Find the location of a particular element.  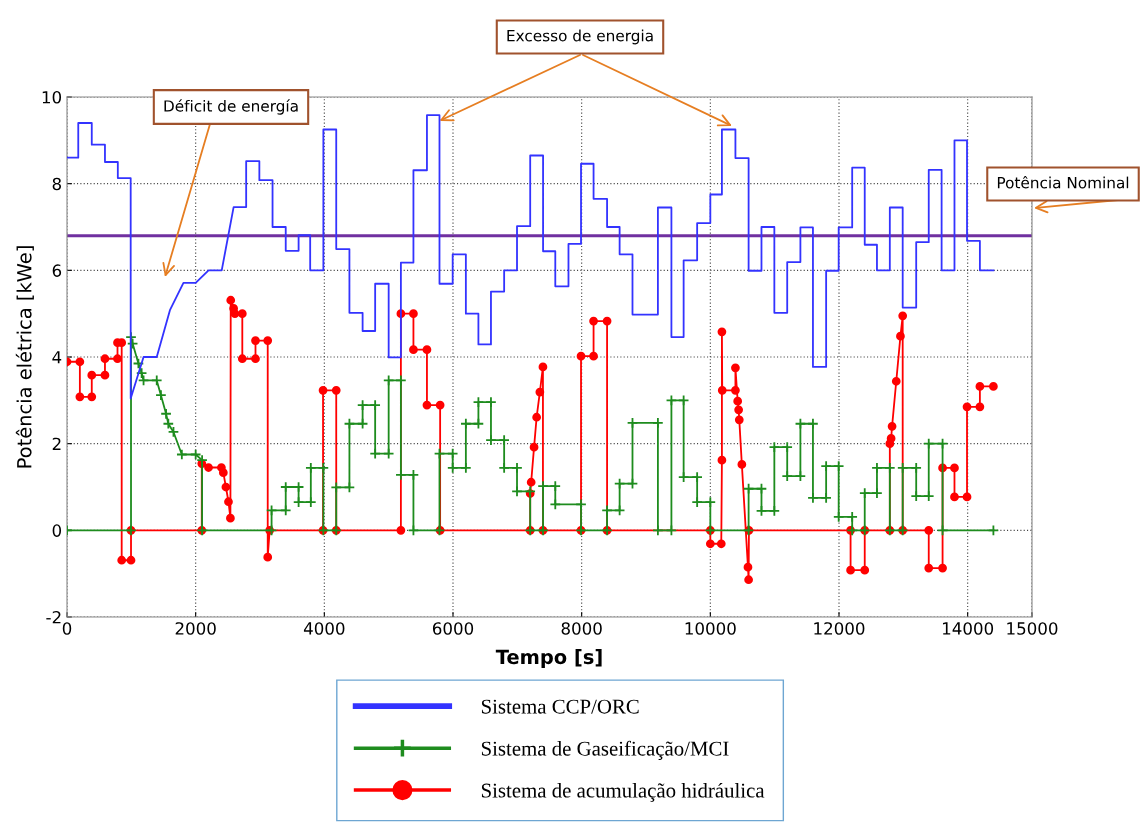

y-tick-label: -2 is located at coordinates (53, 617).